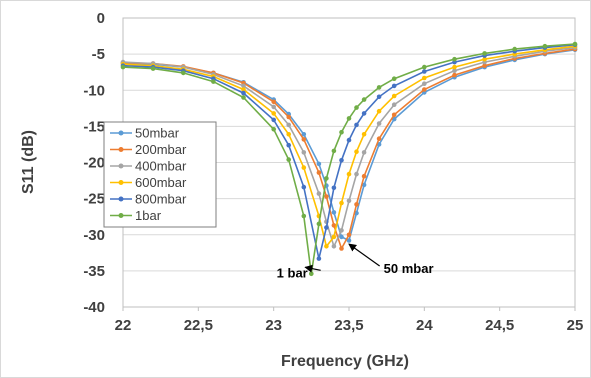 Image resolution: width=591 pixels, height=378 pixels. I want to click on legend-label: 600mbar, so click(161, 182).